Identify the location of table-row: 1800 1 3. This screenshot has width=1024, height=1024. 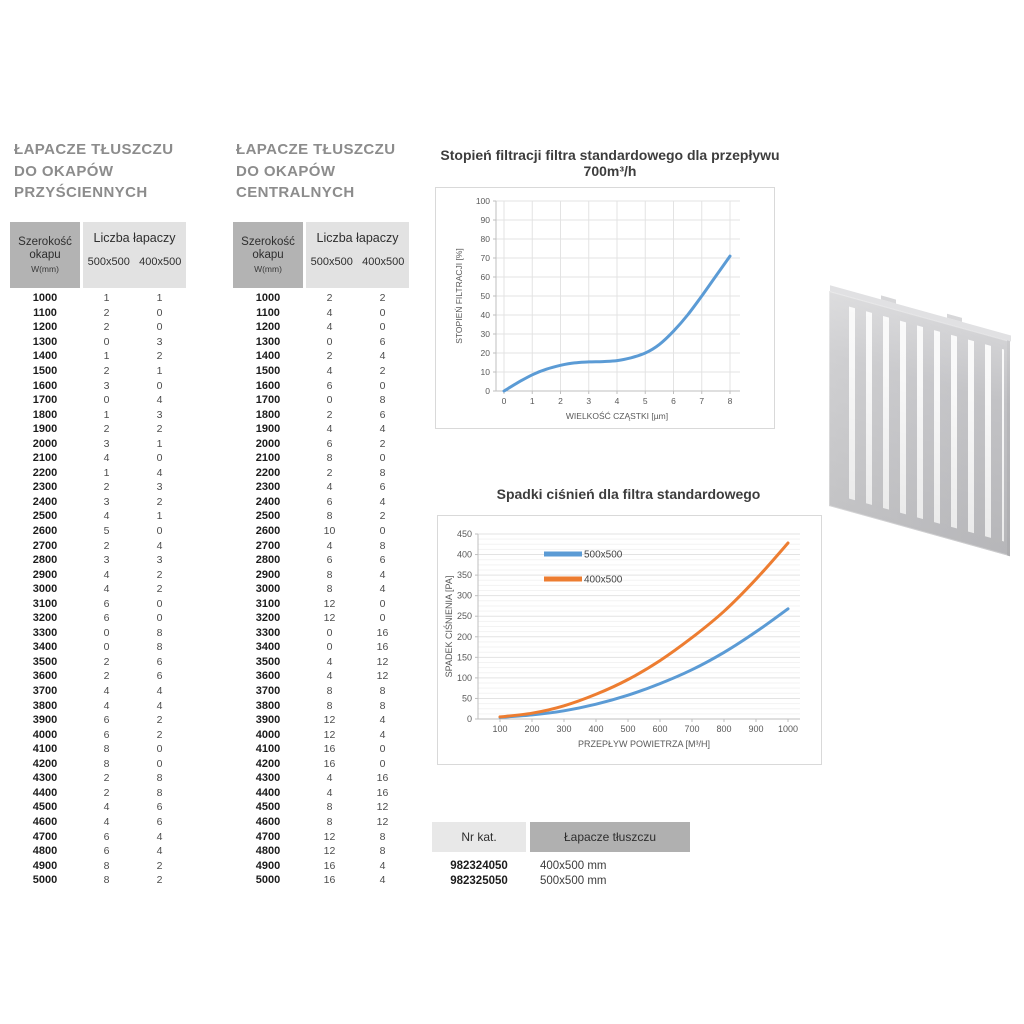
(98, 414).